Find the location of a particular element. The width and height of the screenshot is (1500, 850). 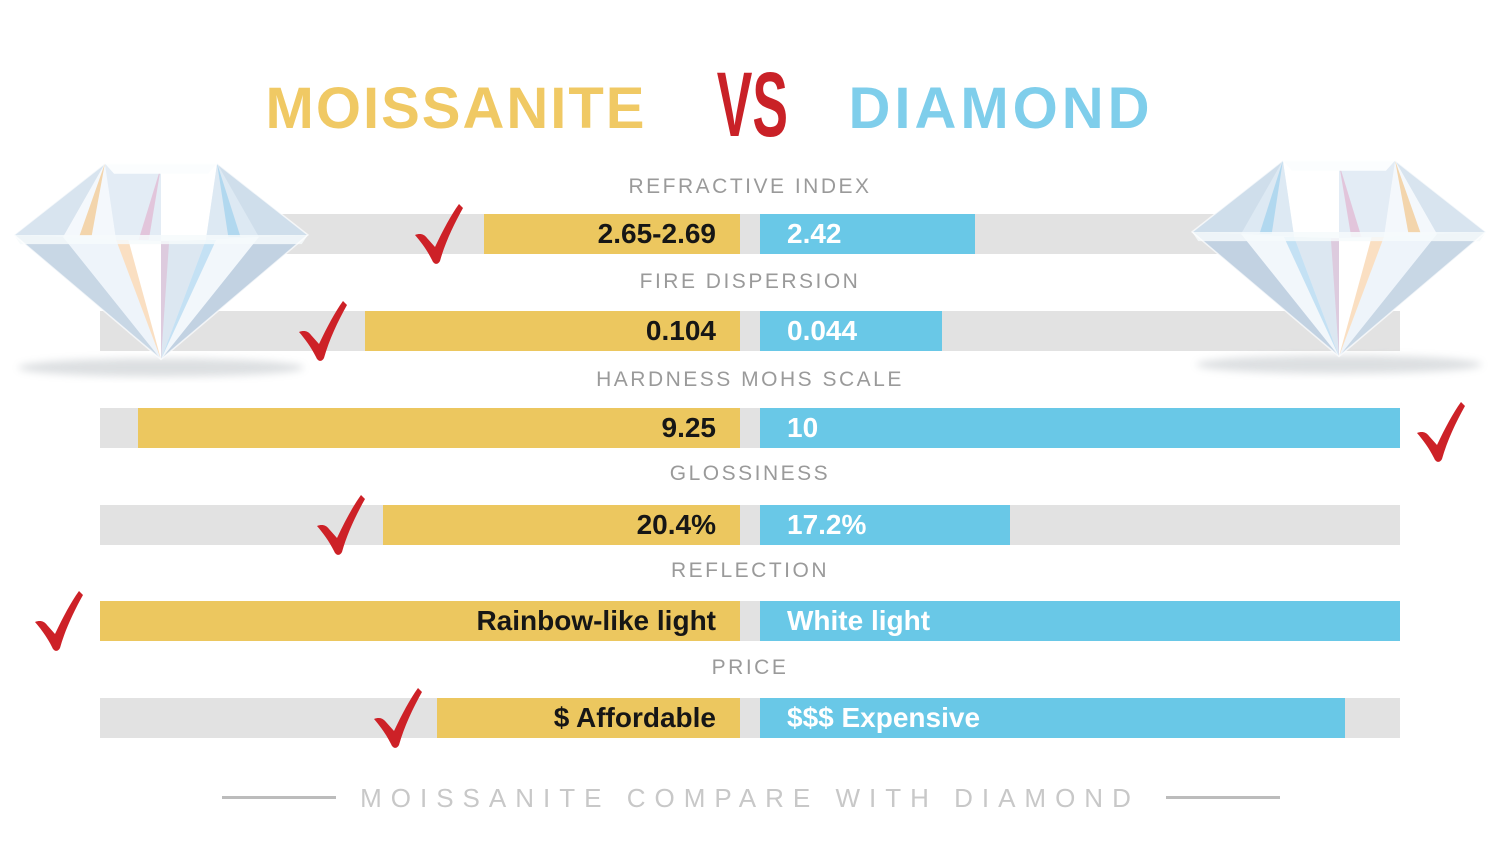

diamond-value: 2.42 is located at coordinates (814, 233).